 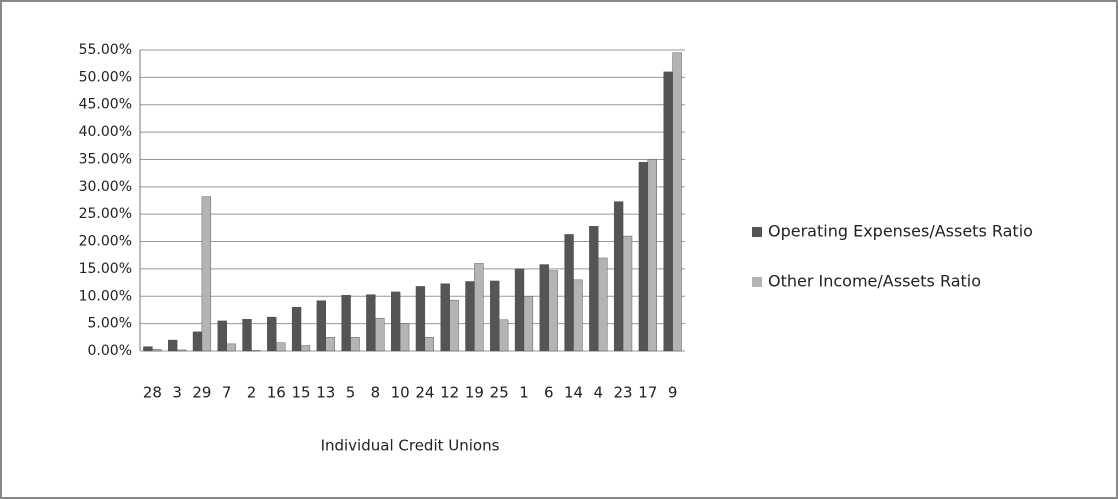 I want to click on y-tick-label: 0.00%, so click(x=110, y=351).